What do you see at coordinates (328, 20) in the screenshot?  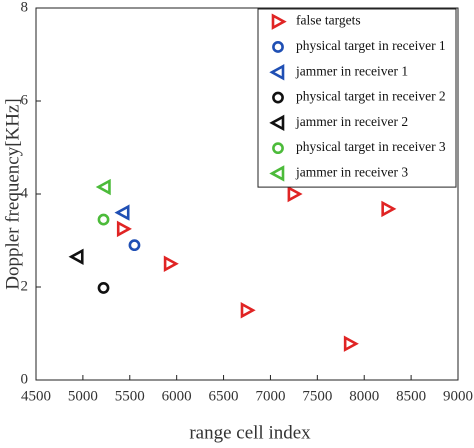 I see `legend-text: false targets` at bounding box center [328, 20].